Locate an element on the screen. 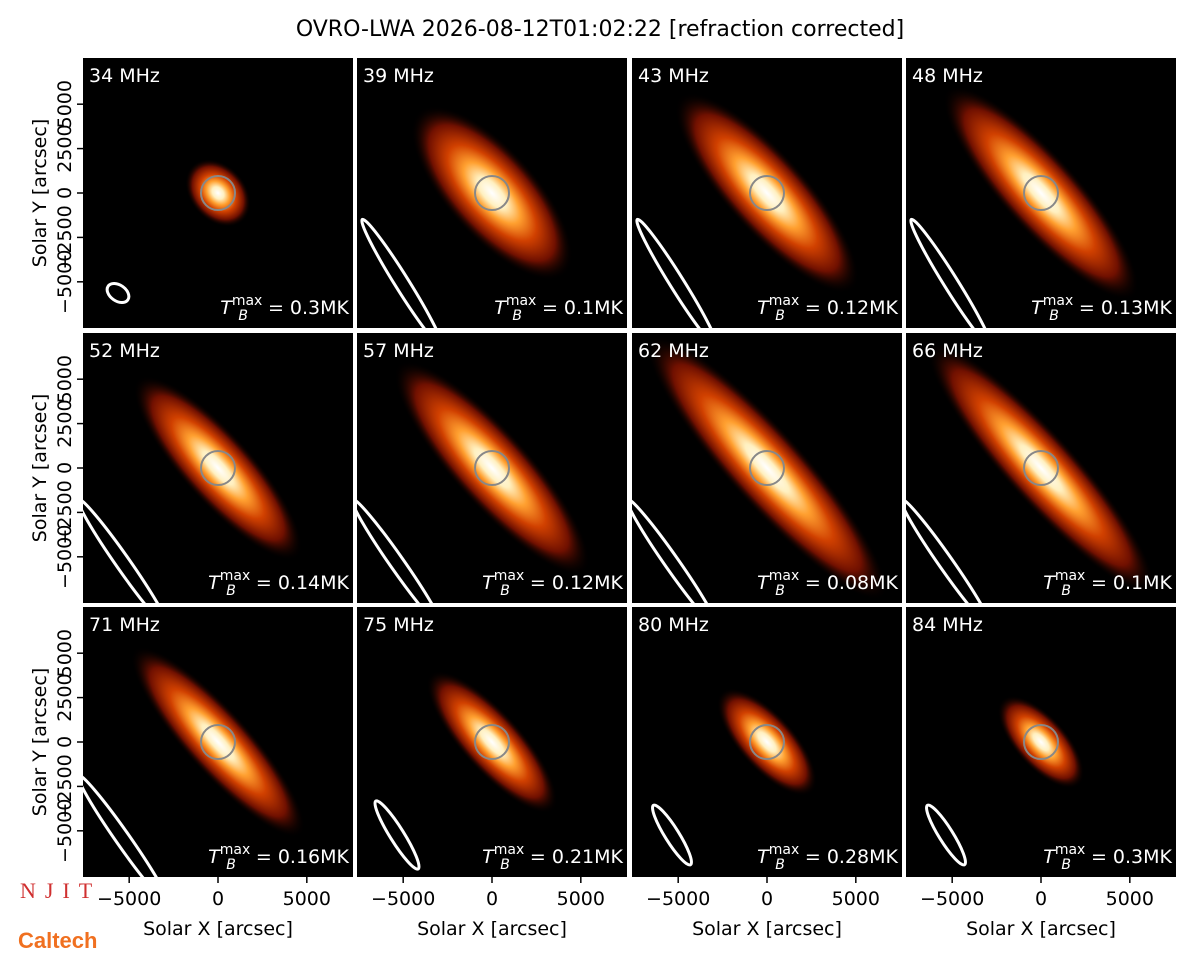 Image resolution: width=1200 pixels, height=975 pixels. tb-annotation: Tmax B = 0.21MK is located at coordinates (552, 857).